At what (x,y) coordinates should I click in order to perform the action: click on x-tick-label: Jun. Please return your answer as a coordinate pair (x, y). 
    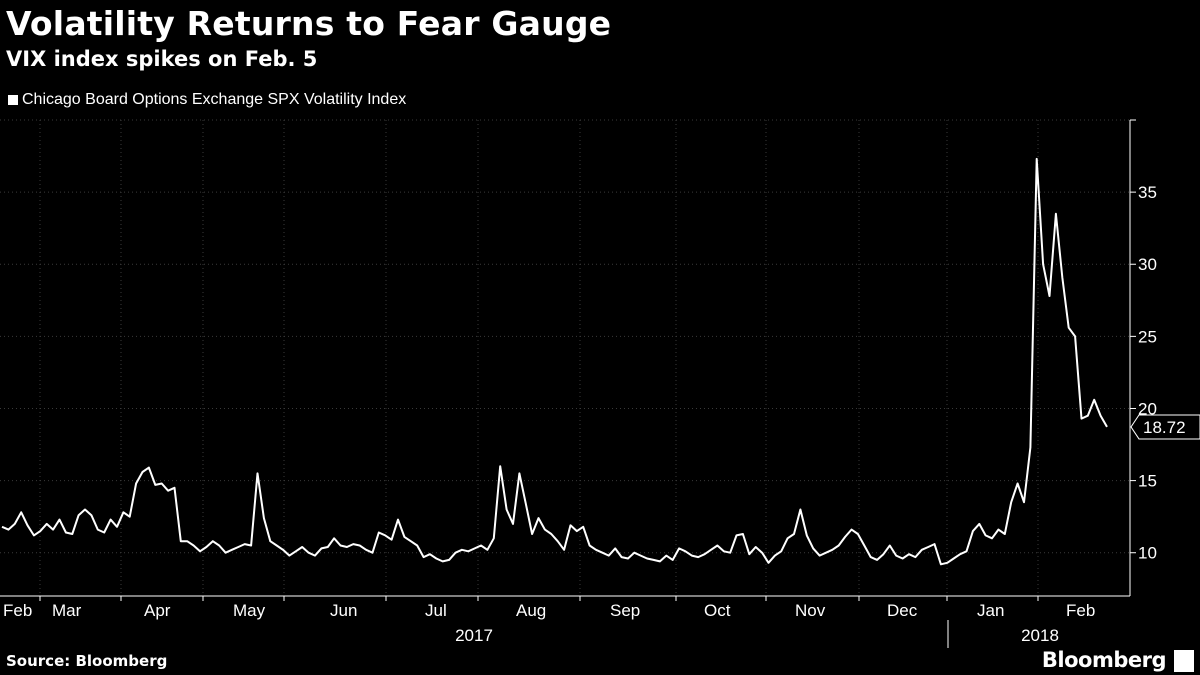
    Looking at the image, I should click on (343, 610).